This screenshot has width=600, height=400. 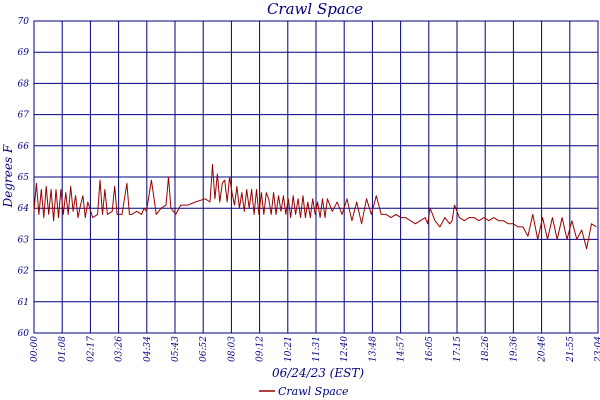 I want to click on x-tick-label: 11:31, so click(x=317, y=349).